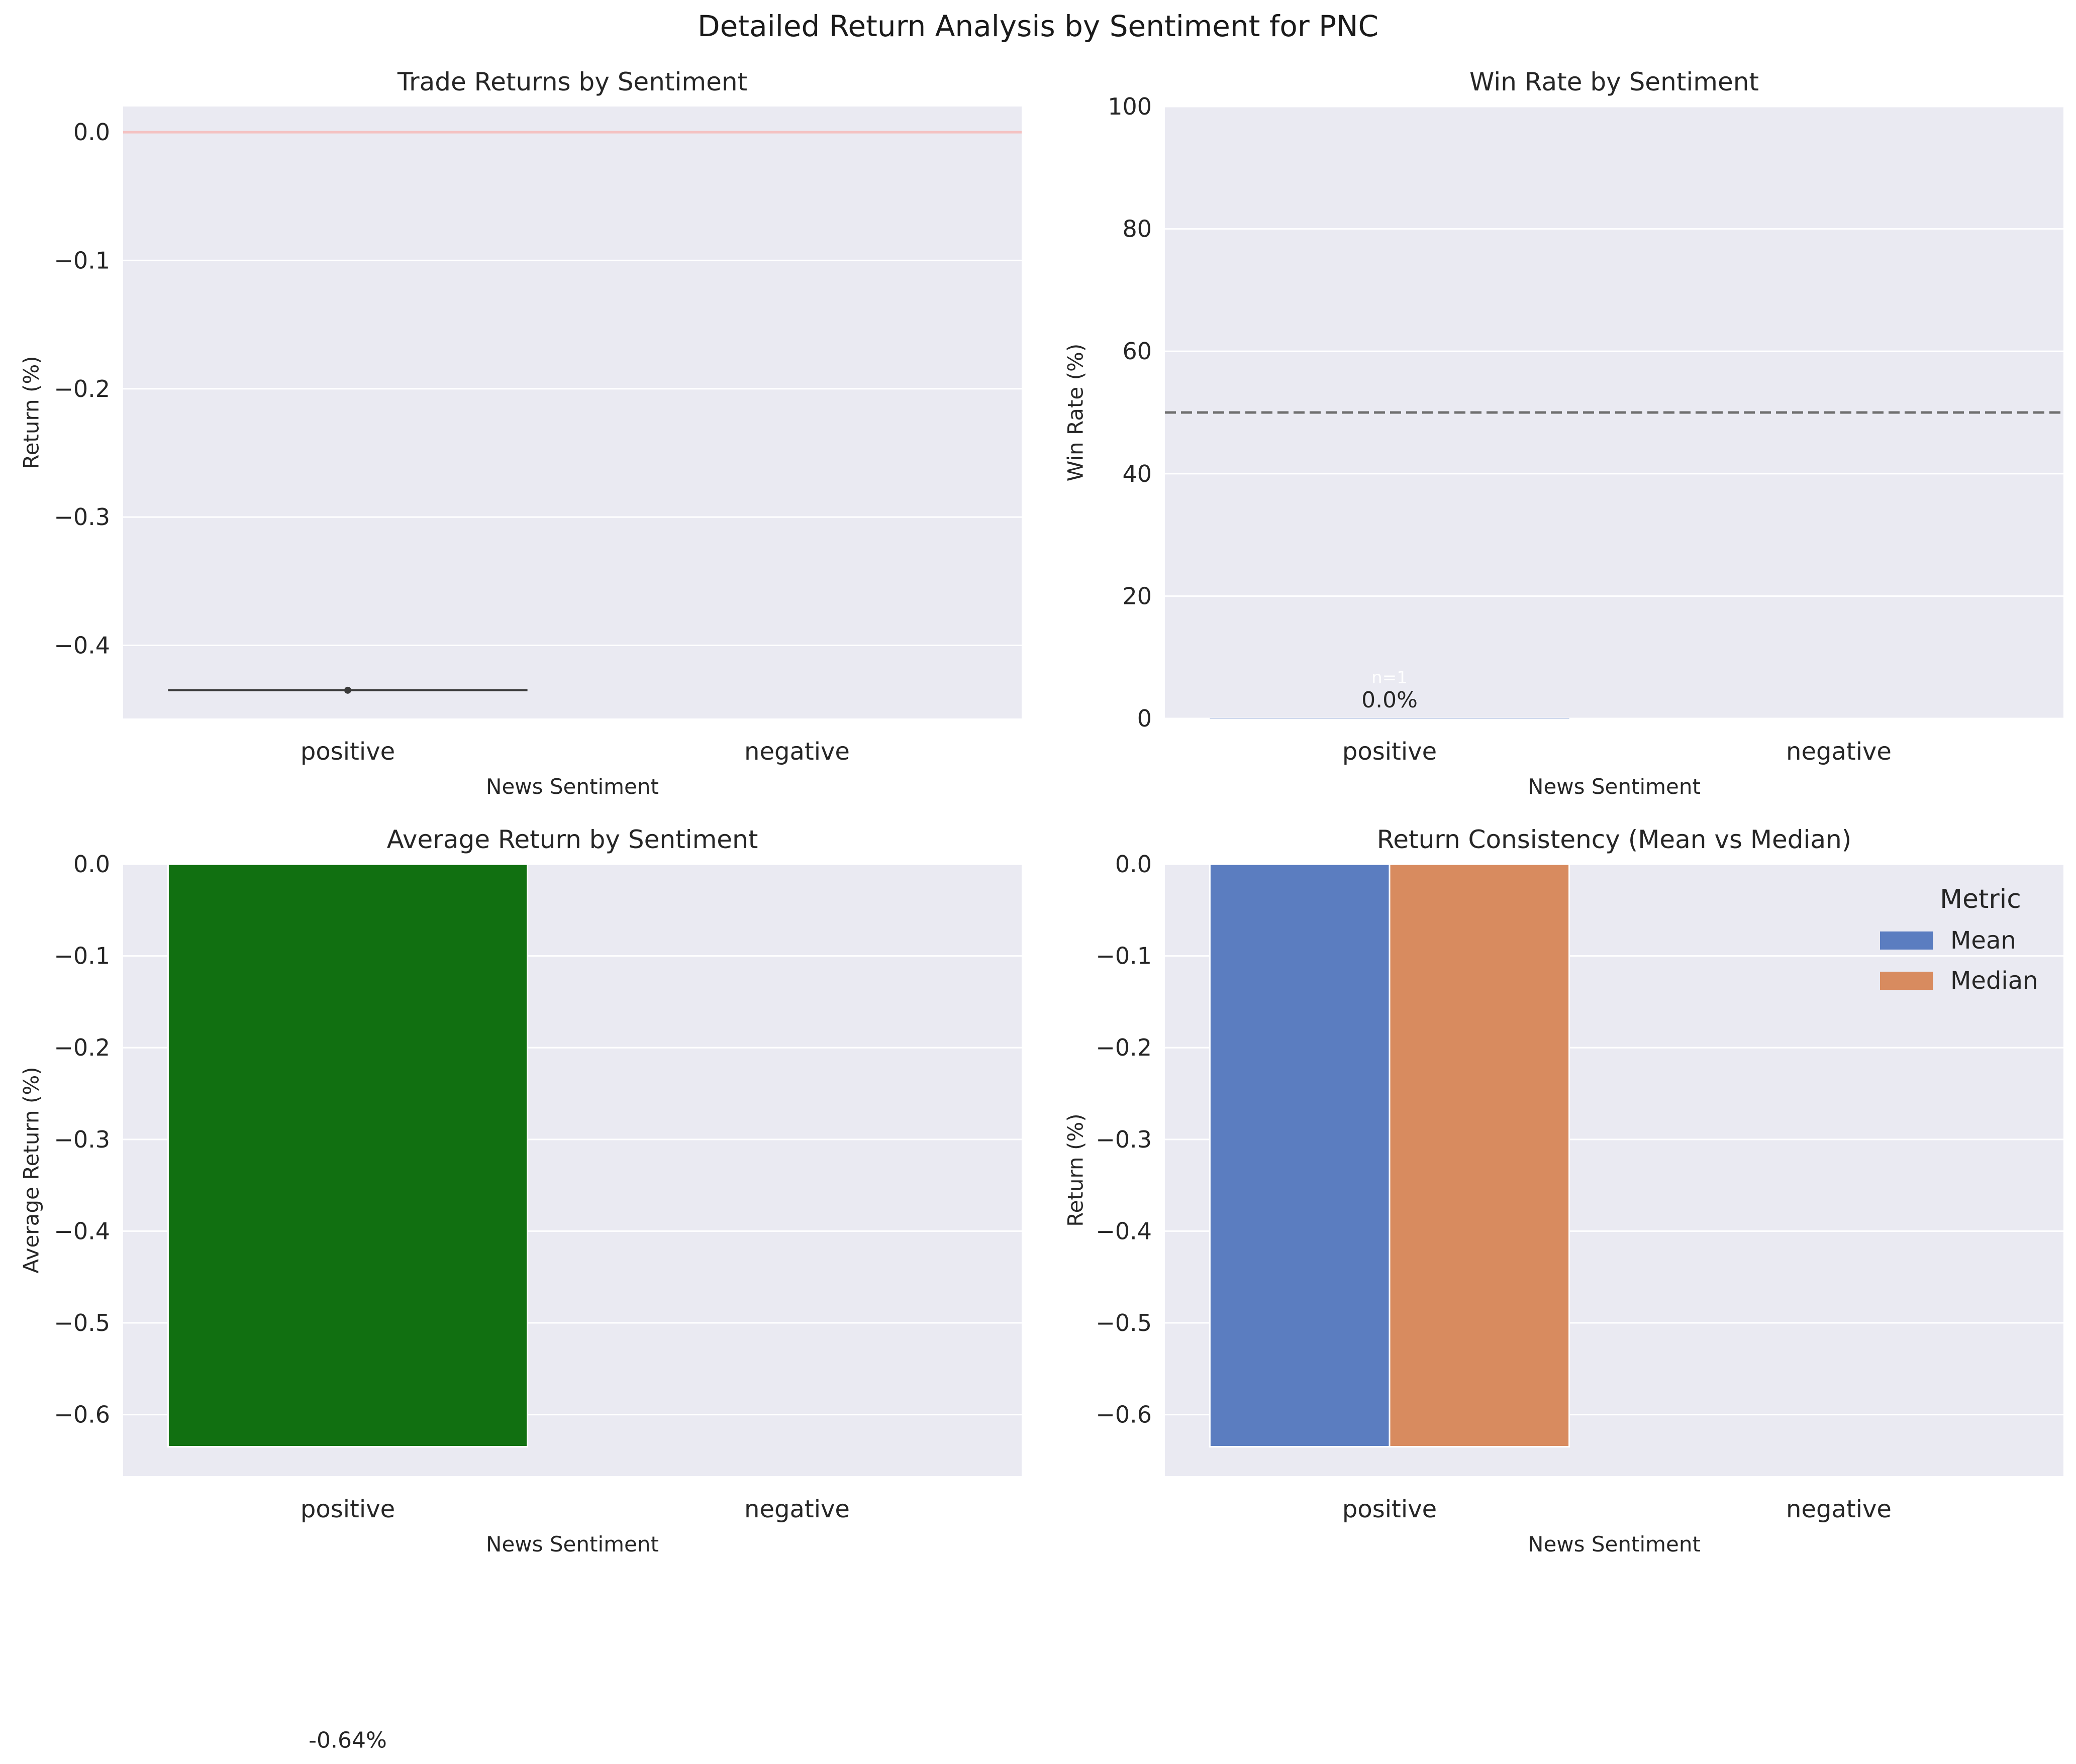 The image size is (2076, 1764). I want to click on avg-return-ylabel: Average Return (%), so click(31, 1170).